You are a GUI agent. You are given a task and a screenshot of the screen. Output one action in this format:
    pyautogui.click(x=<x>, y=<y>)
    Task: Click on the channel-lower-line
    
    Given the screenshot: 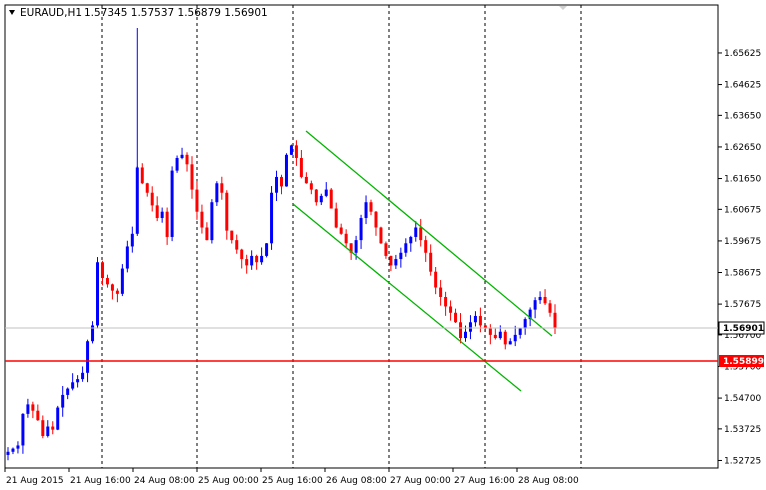 What is the action you would take?
    pyautogui.click(x=407, y=297)
    